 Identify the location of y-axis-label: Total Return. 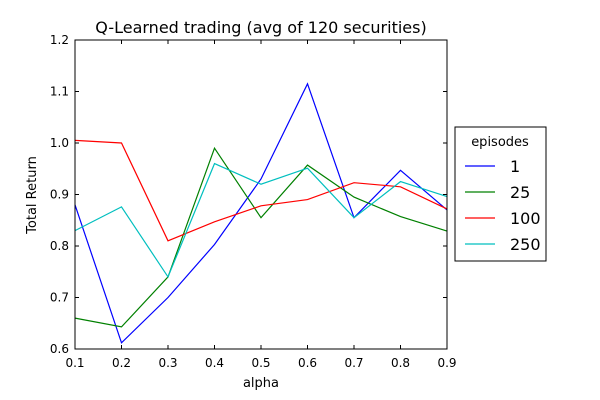
(32, 195).